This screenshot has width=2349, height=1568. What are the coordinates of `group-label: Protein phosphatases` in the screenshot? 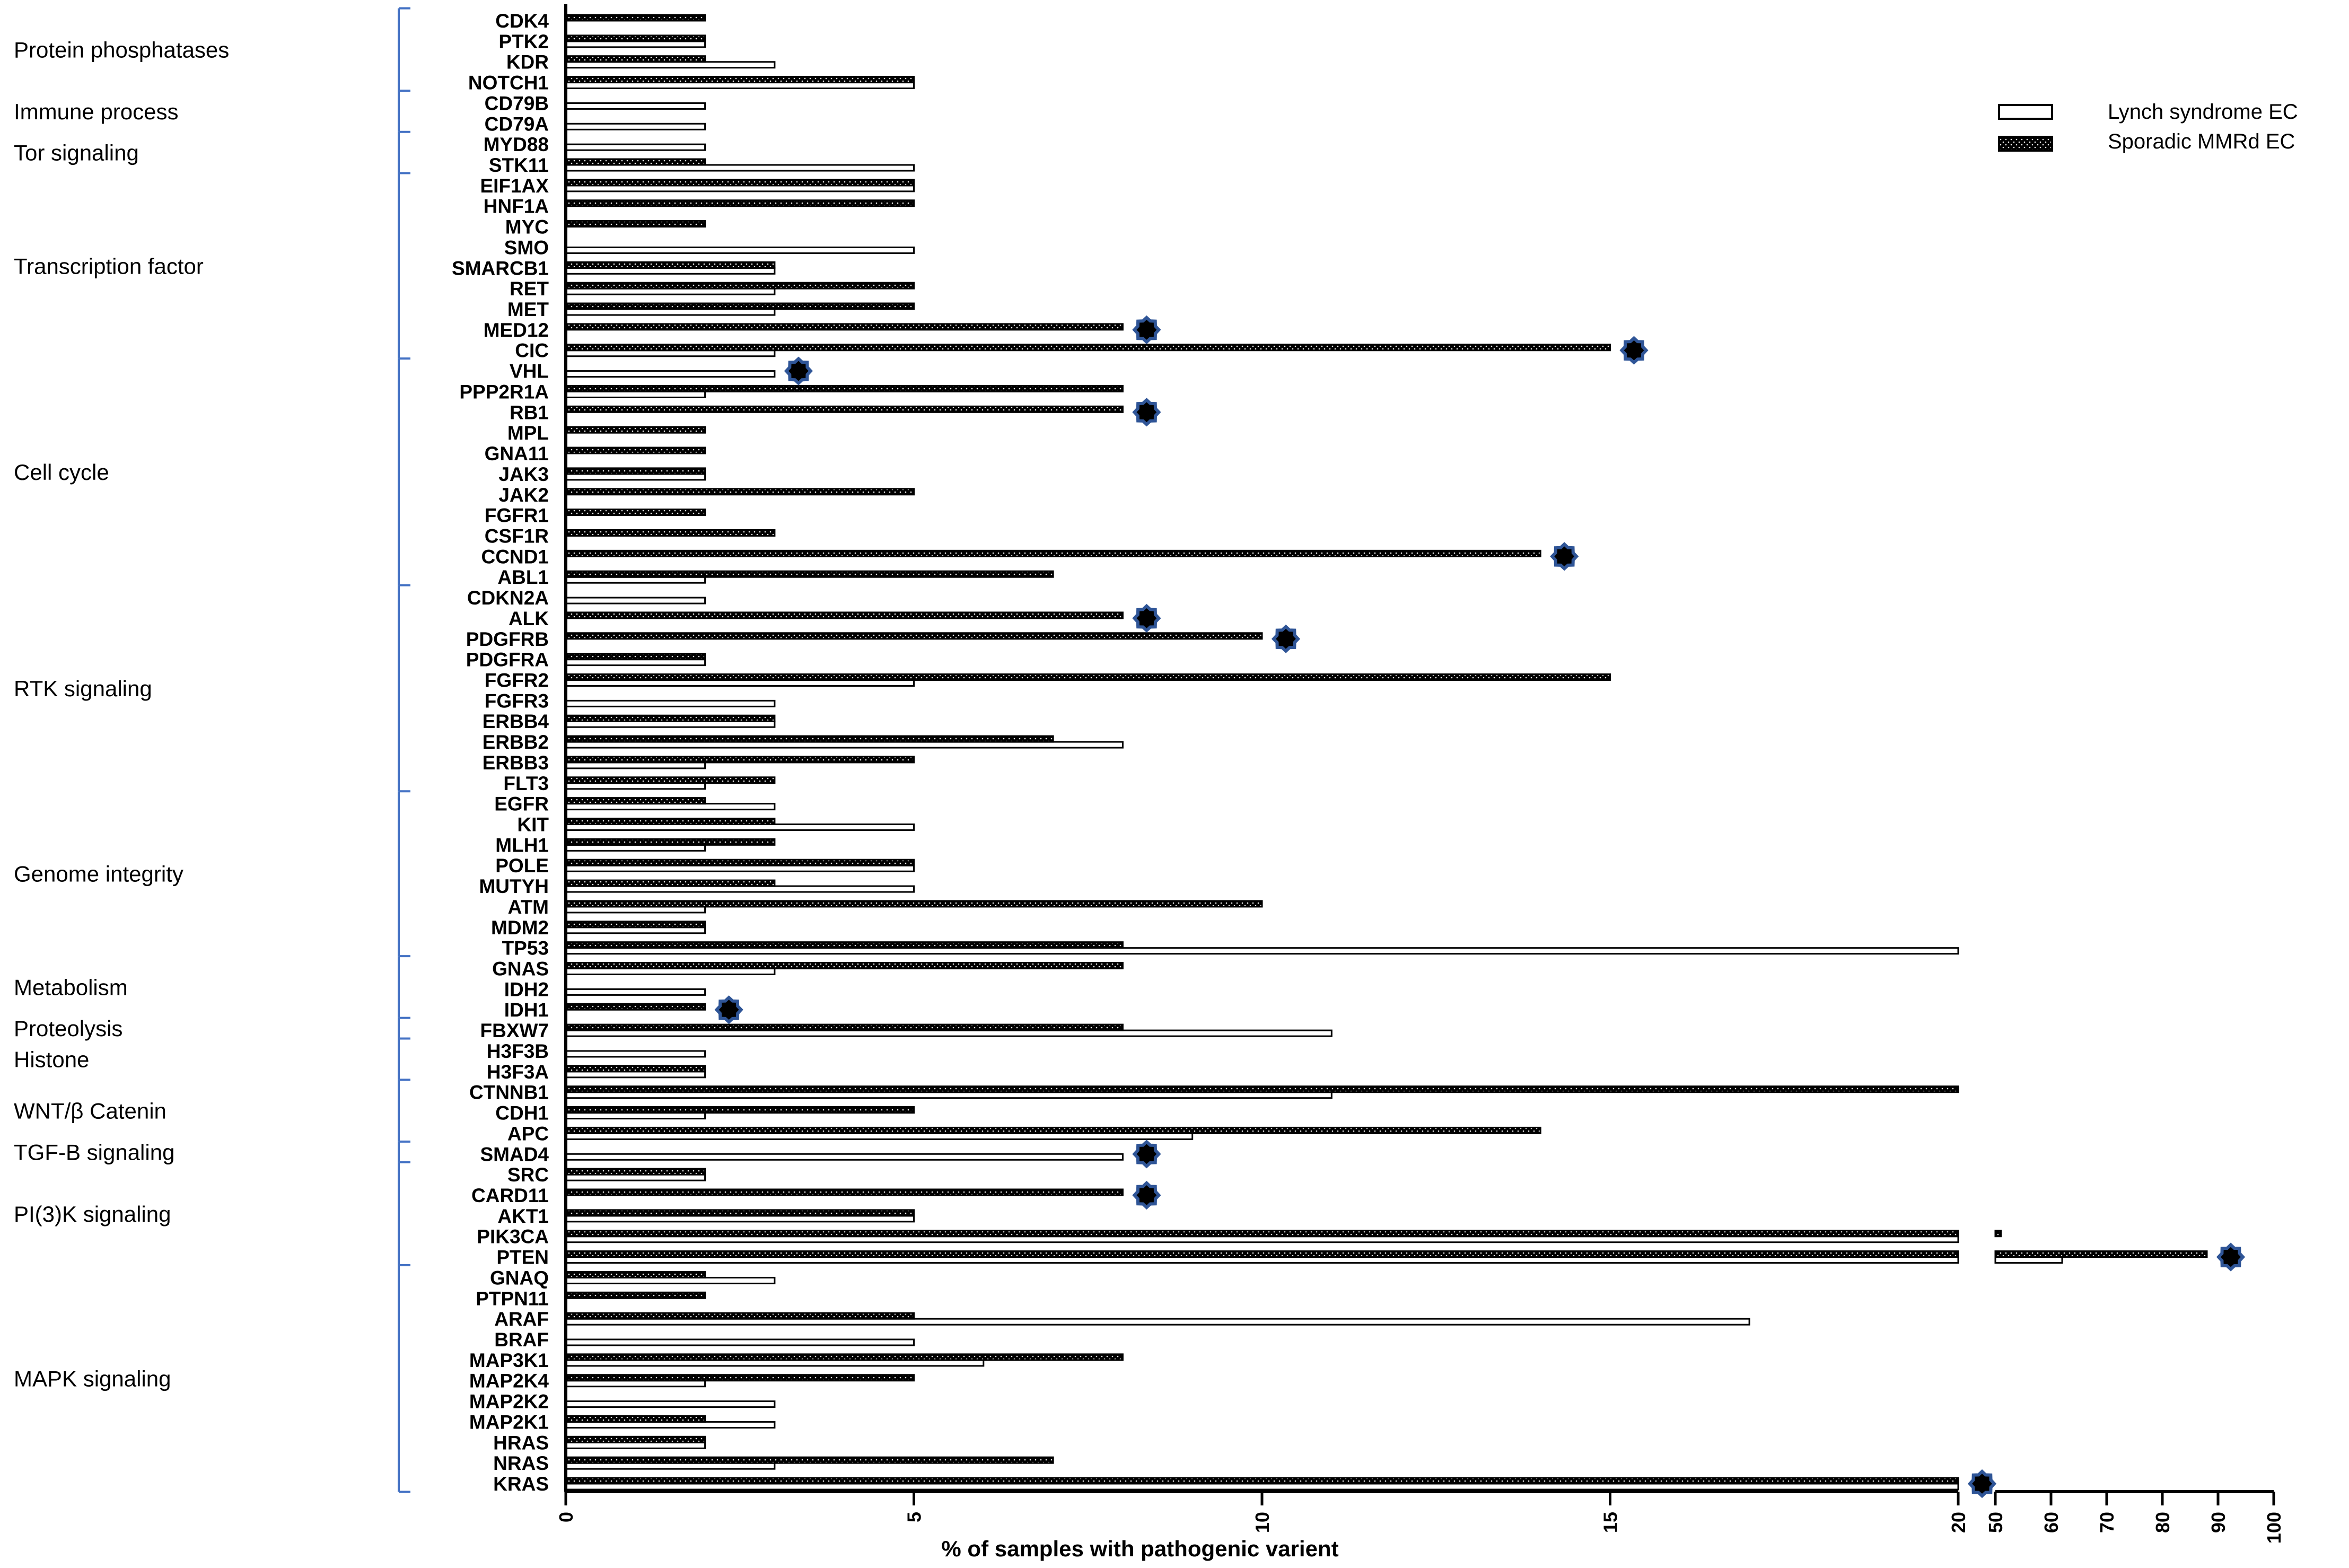 It's located at (121, 50).